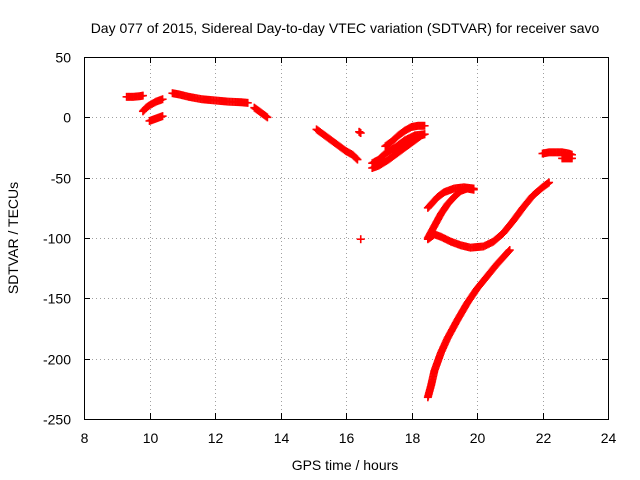  What do you see at coordinates (67, 118) in the screenshot?
I see `y-tick-label: 0` at bounding box center [67, 118].